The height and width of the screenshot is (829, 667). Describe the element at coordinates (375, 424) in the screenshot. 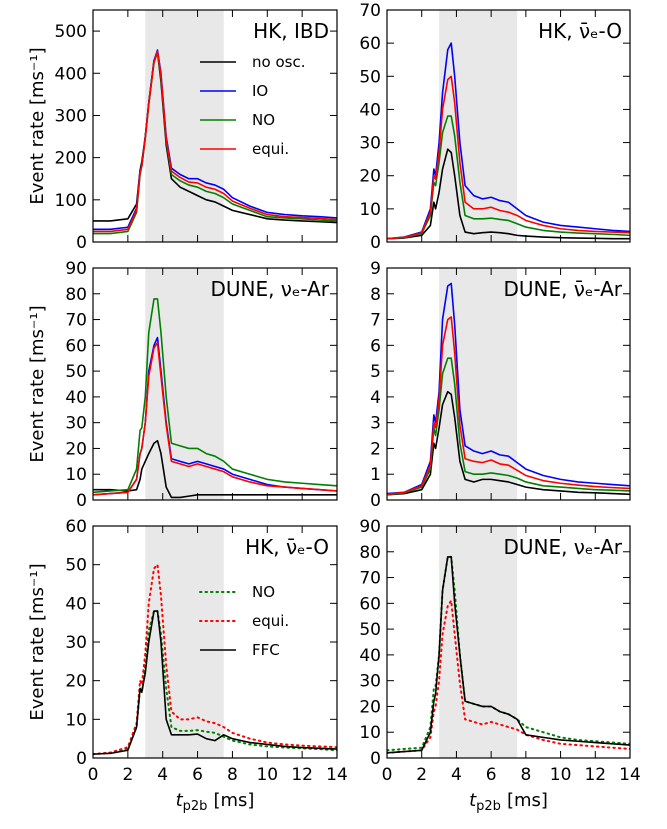

I see `y-tick-label: 3` at that location.